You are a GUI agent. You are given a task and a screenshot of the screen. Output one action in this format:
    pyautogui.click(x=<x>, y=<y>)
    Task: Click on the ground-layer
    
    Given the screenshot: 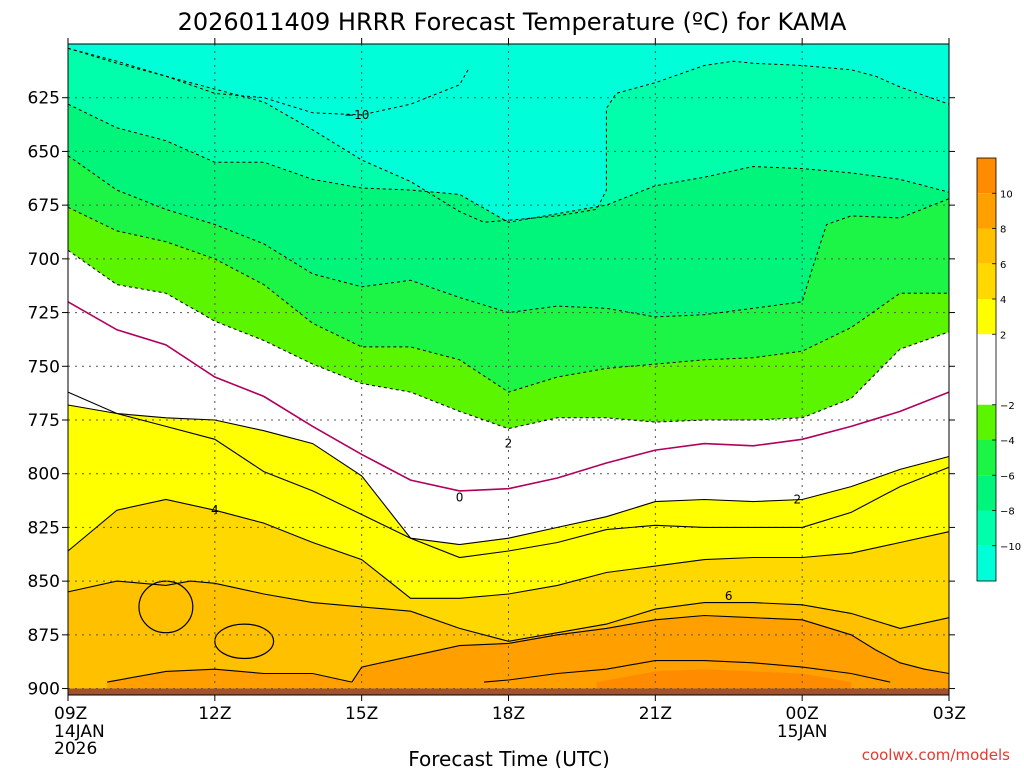 What is the action you would take?
    pyautogui.click(x=508, y=691)
    